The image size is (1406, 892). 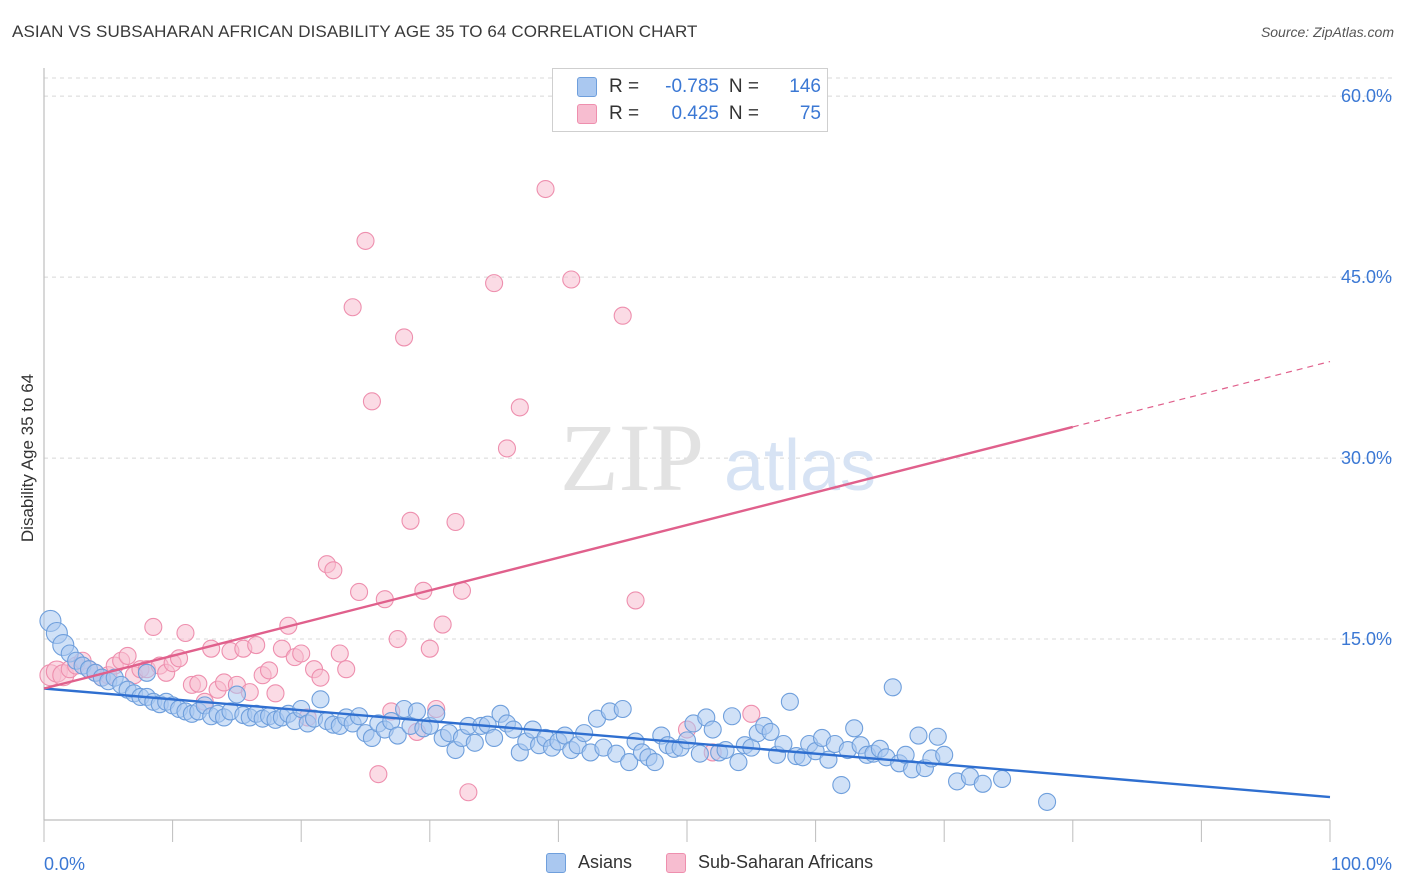 I want to click on legend-row-africans: R = 0.425 N = 75, so click(x=699, y=114).